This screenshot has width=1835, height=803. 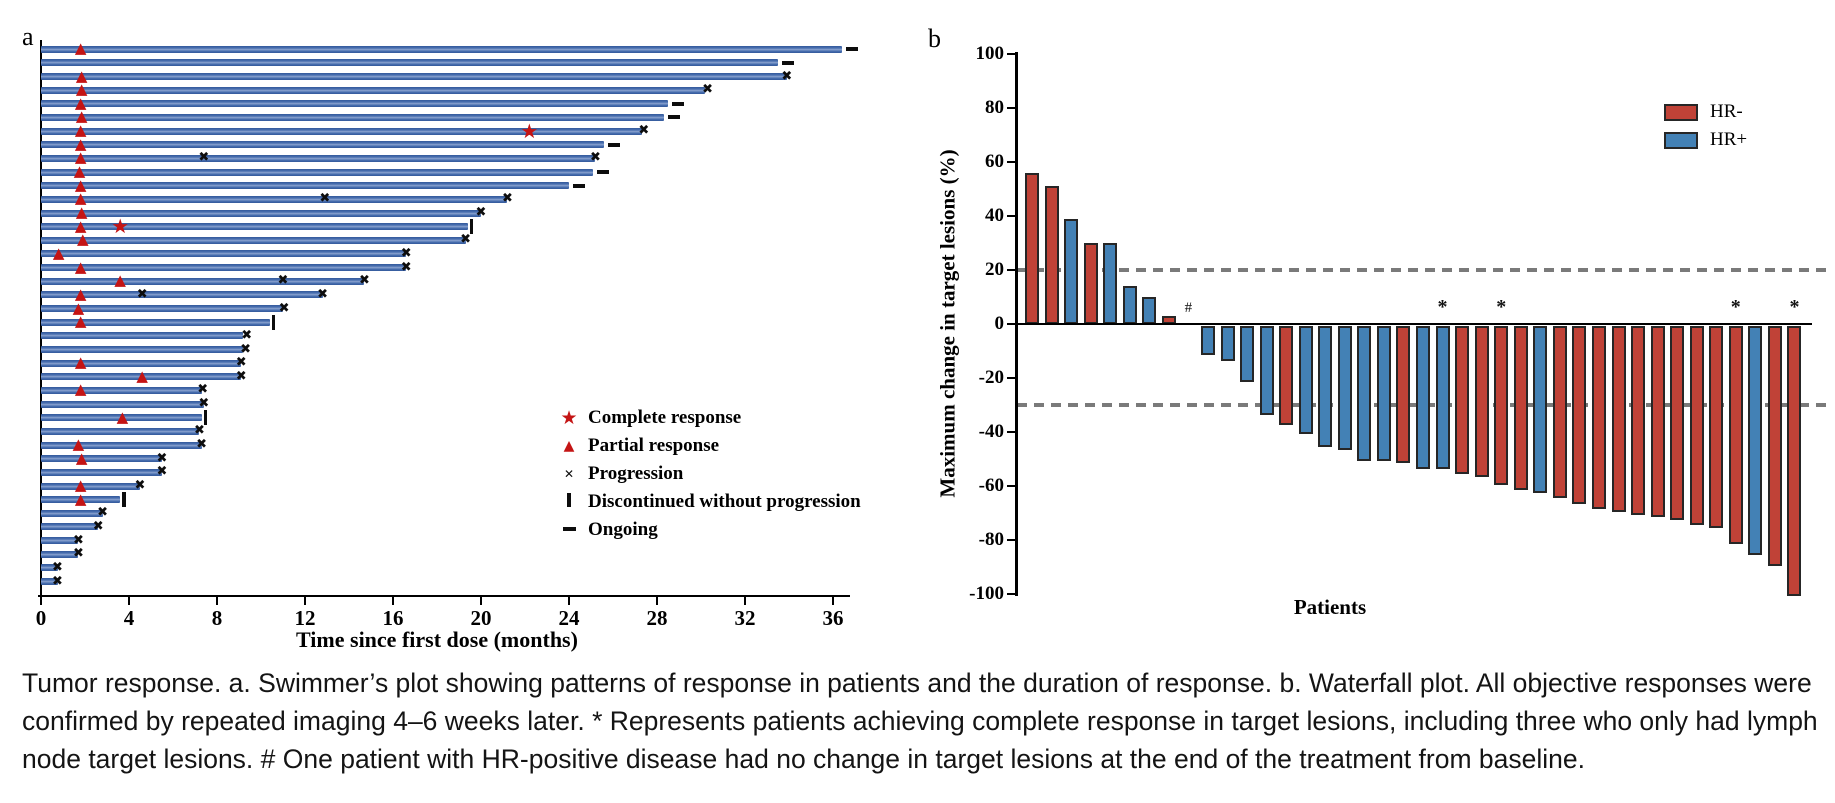 What do you see at coordinates (724, 501) in the screenshot?
I see `legend-label: Discontinued without progression` at bounding box center [724, 501].